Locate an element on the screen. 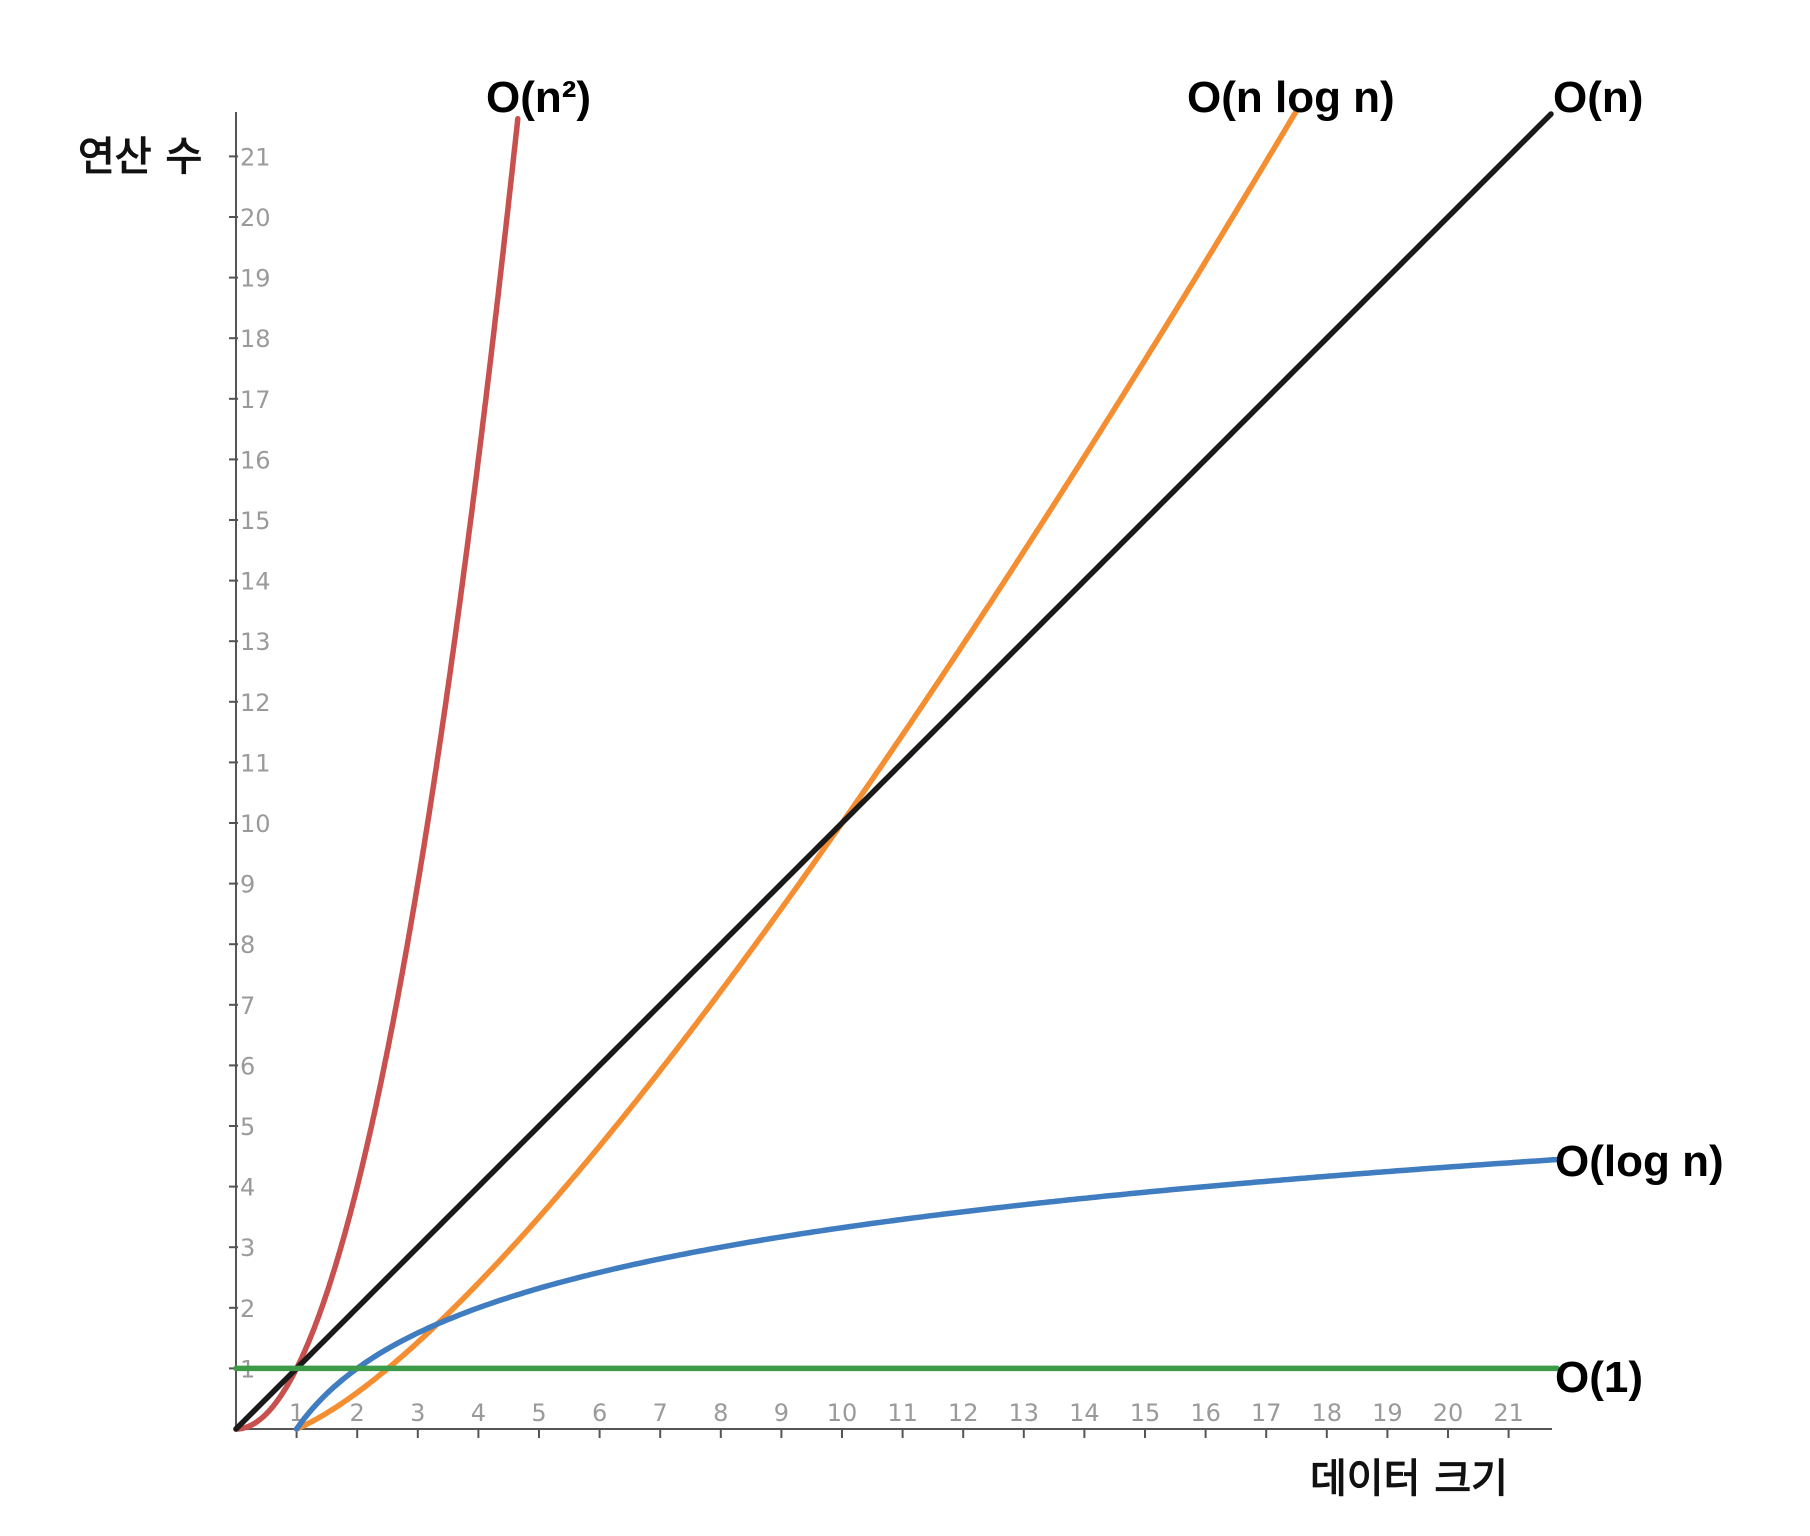 This screenshot has width=1810, height=1536. y-tick-label: 5 is located at coordinates (247, 1127).